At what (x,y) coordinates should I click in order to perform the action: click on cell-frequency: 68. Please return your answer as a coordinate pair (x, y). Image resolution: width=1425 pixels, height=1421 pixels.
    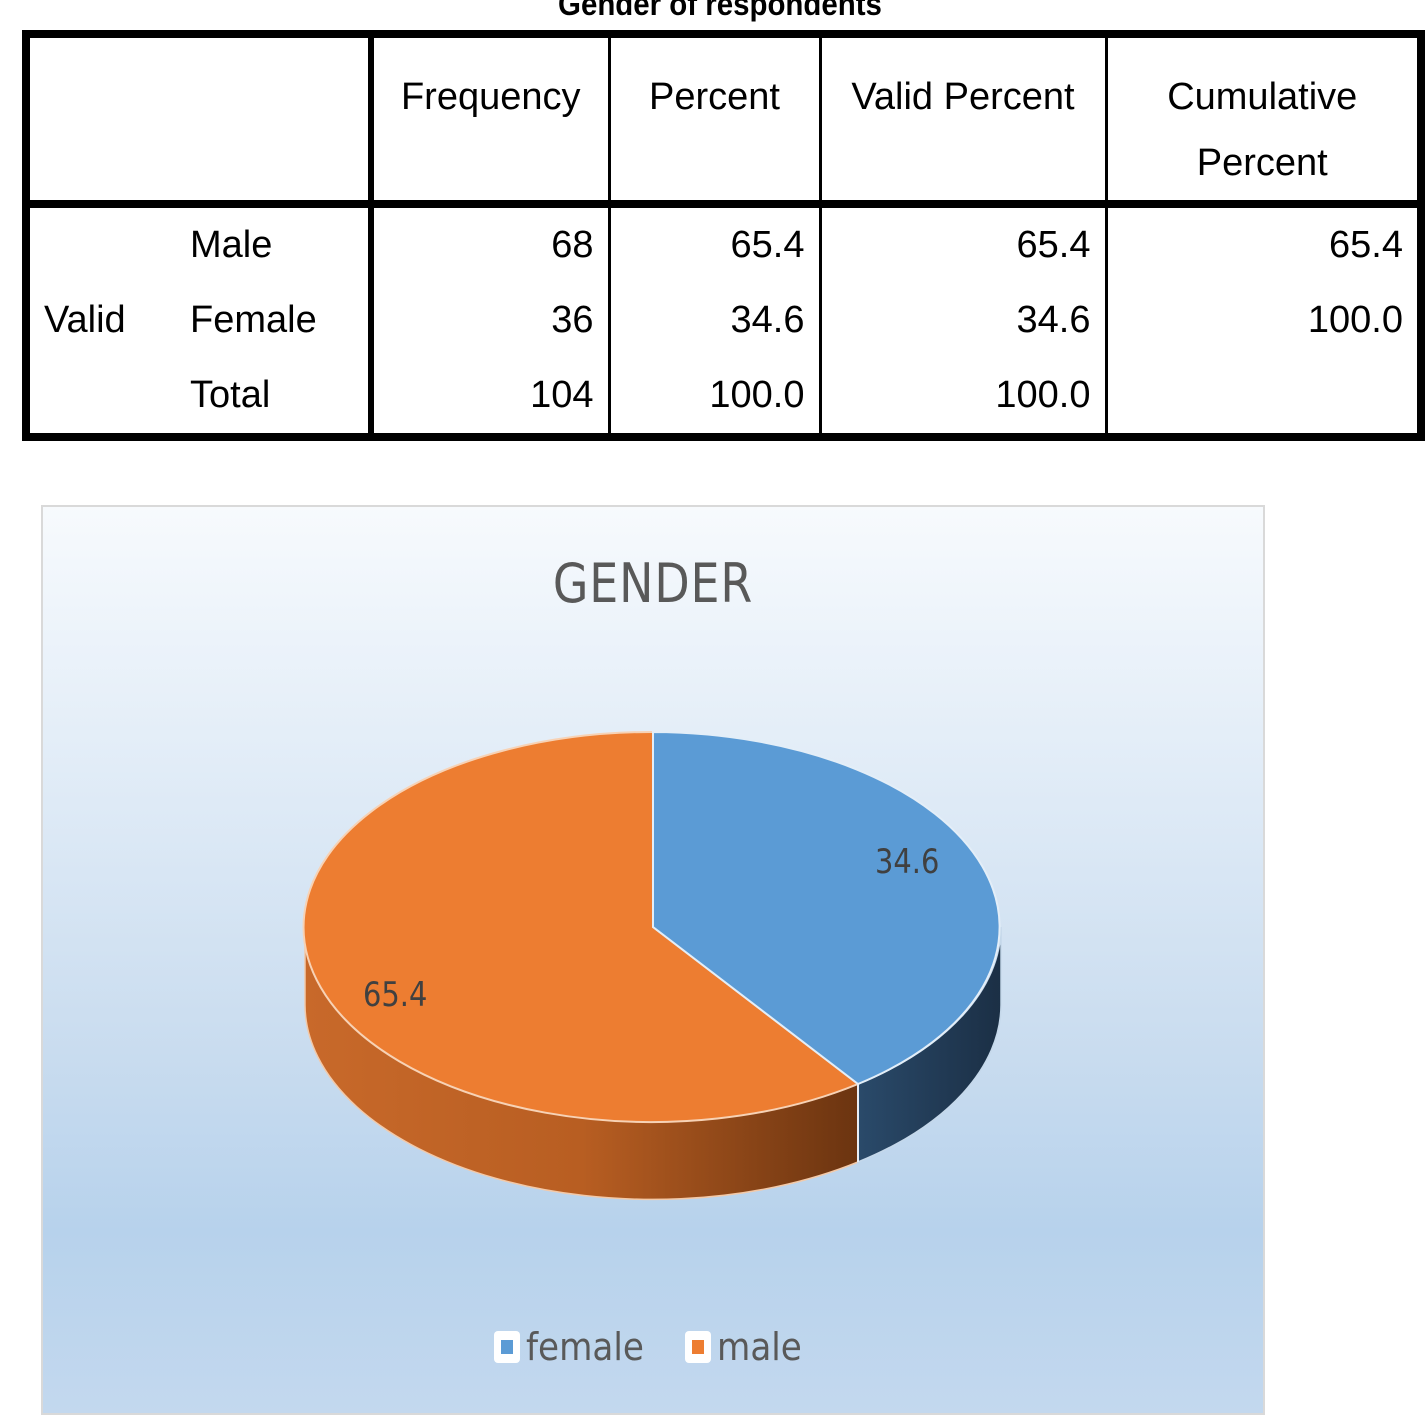
    Looking at the image, I should click on (491, 243).